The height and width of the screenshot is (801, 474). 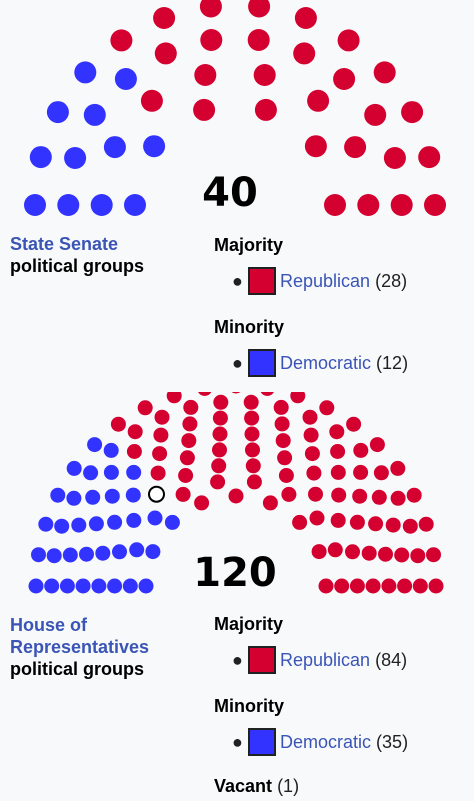 I want to click on republican-count: (28), so click(x=391, y=281).